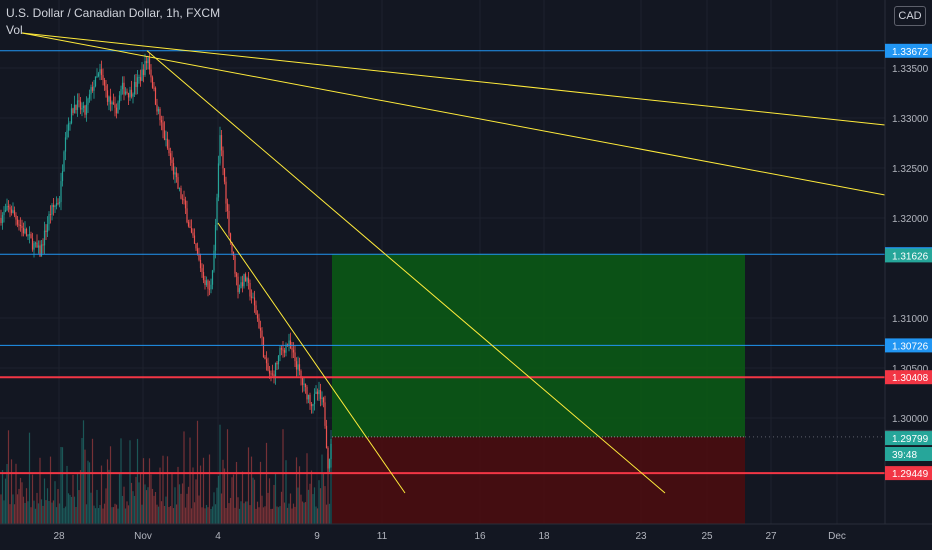 The image size is (932, 550). Describe the element at coordinates (910, 16) in the screenshot. I see `currency-button: CAD` at that location.